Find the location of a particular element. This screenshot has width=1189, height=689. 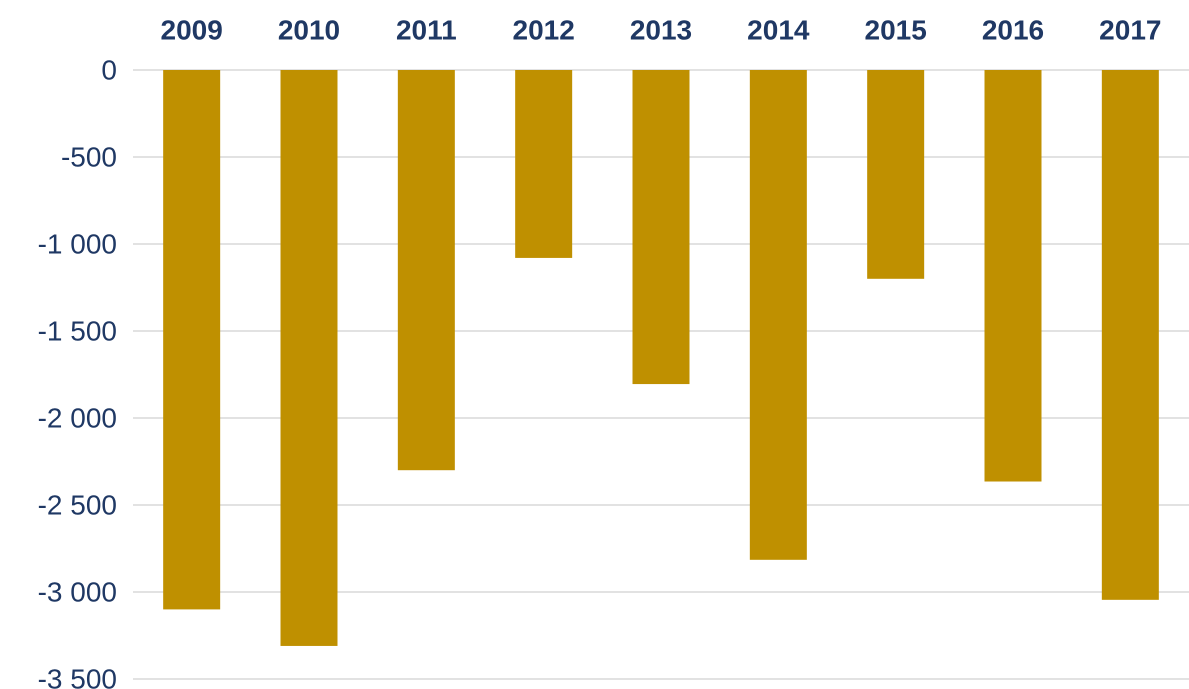

category-label-2017: 2017 is located at coordinates (1130, 30).